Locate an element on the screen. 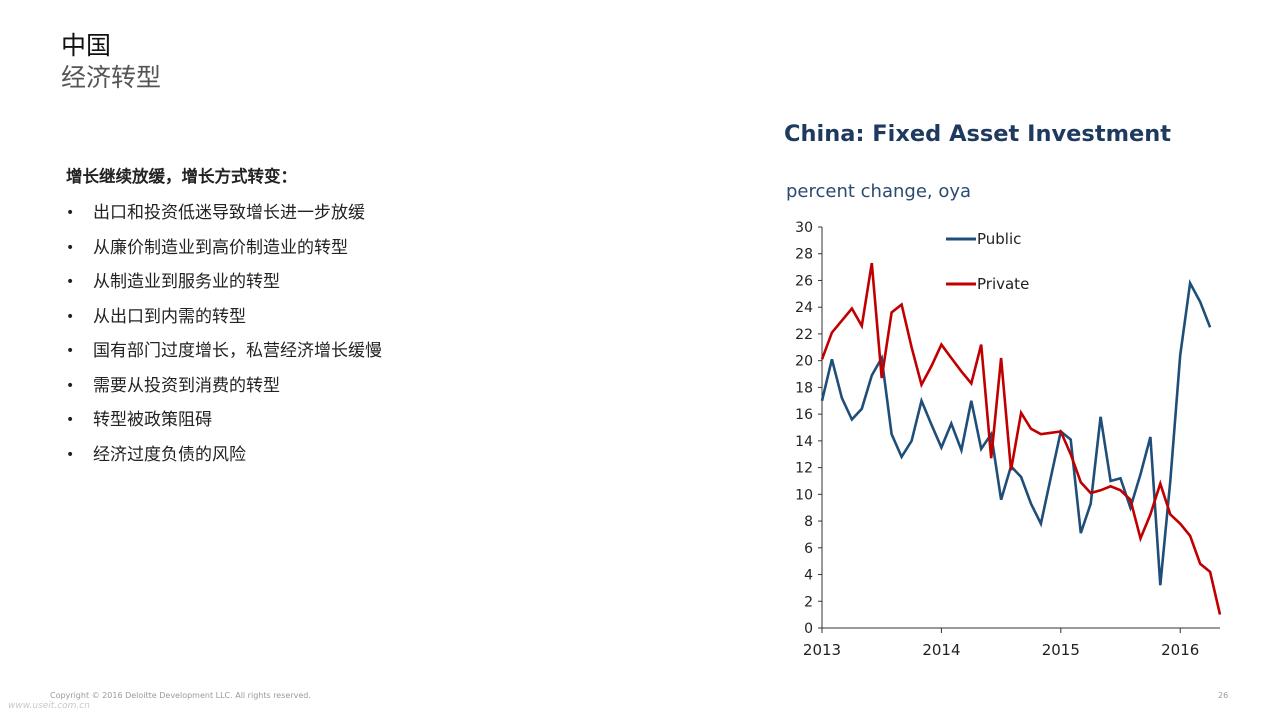 Image resolution: width=1280 pixels, height=720 pixels. bullet-text: 需要从投资到消费的转型 is located at coordinates (186, 385).